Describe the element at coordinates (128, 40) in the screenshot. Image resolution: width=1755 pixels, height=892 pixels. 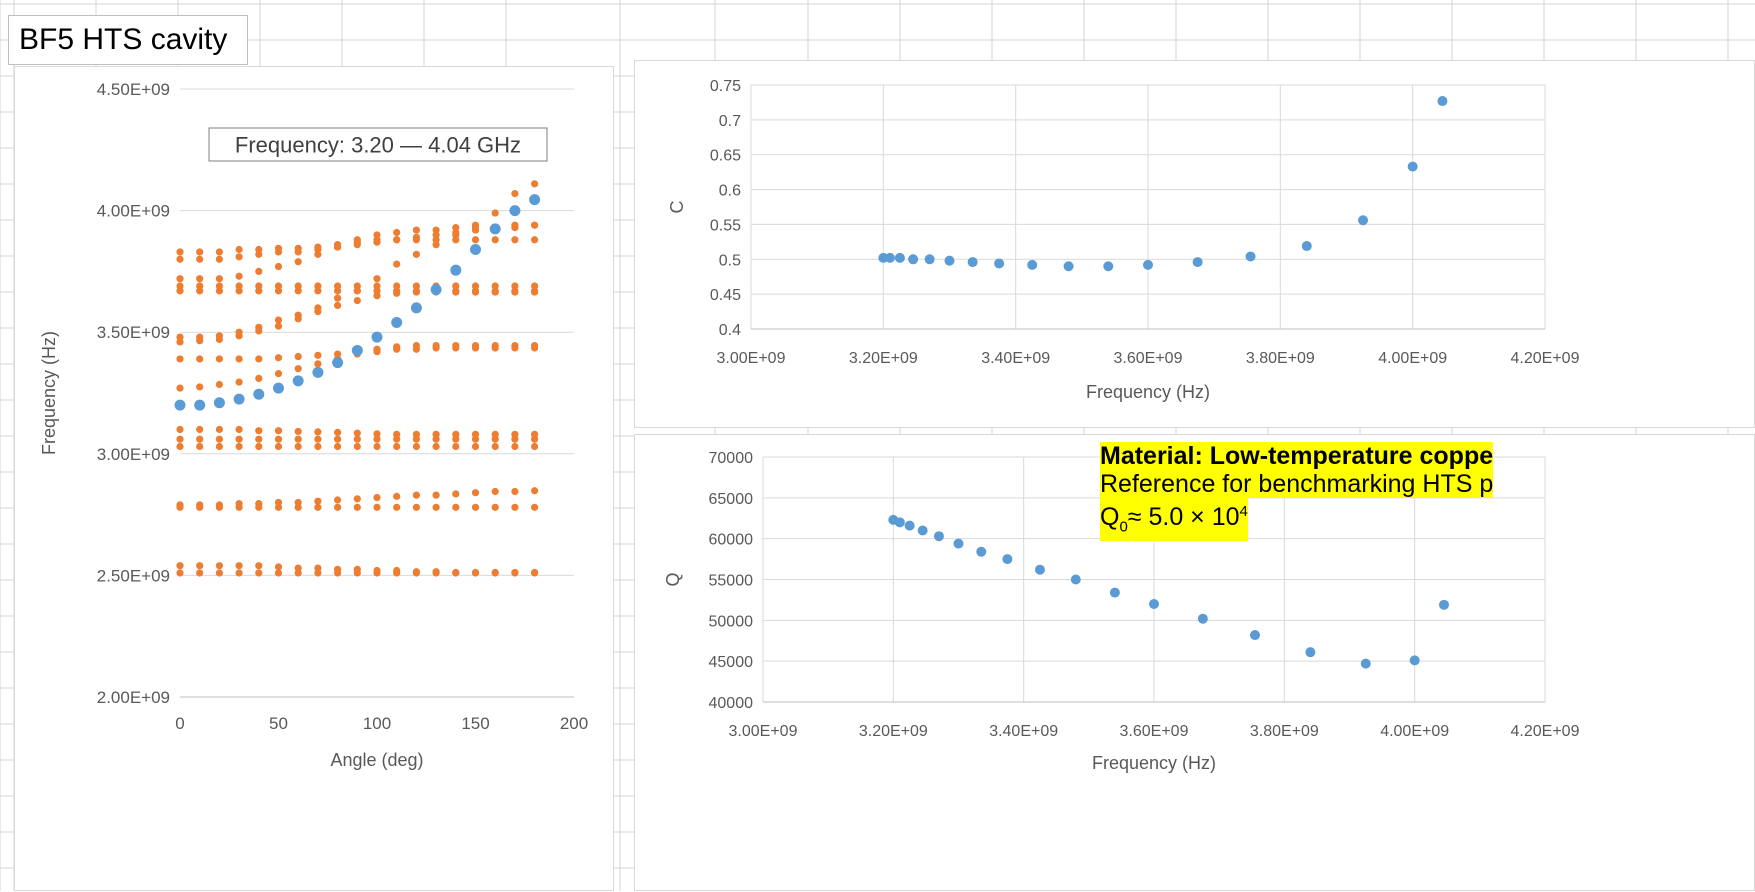
I see `sheet-title: BF5 HTS cavity` at that location.